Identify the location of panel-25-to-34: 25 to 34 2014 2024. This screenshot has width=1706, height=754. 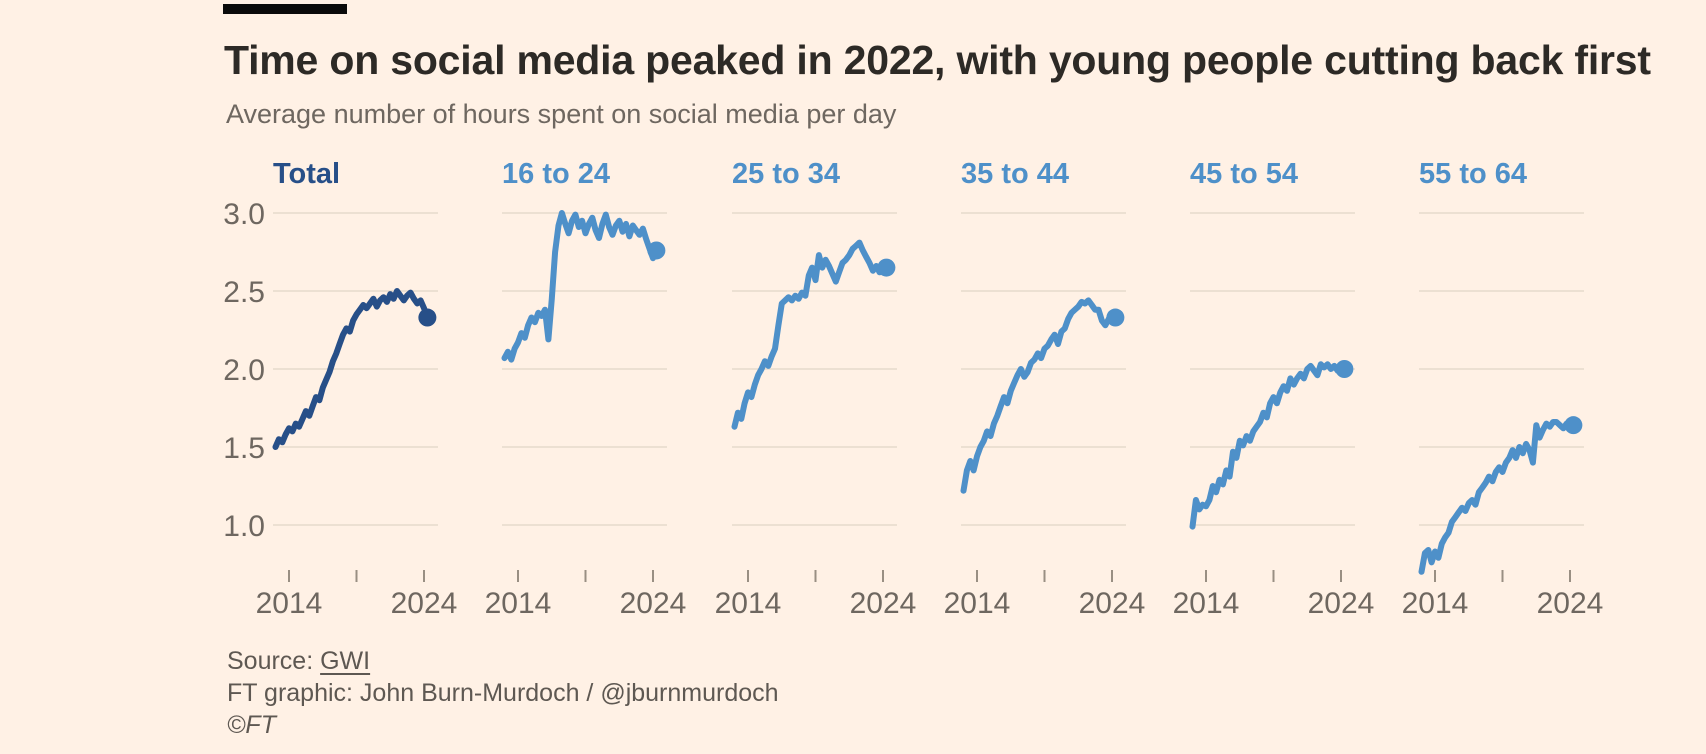
(816, 389).